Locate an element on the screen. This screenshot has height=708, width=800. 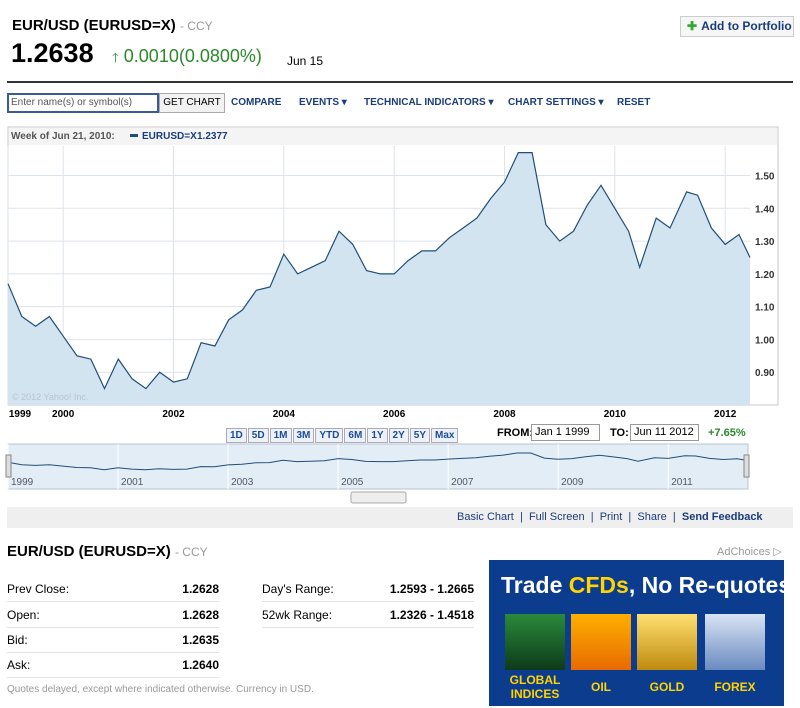
navigator-line is located at coordinates (378, 461).